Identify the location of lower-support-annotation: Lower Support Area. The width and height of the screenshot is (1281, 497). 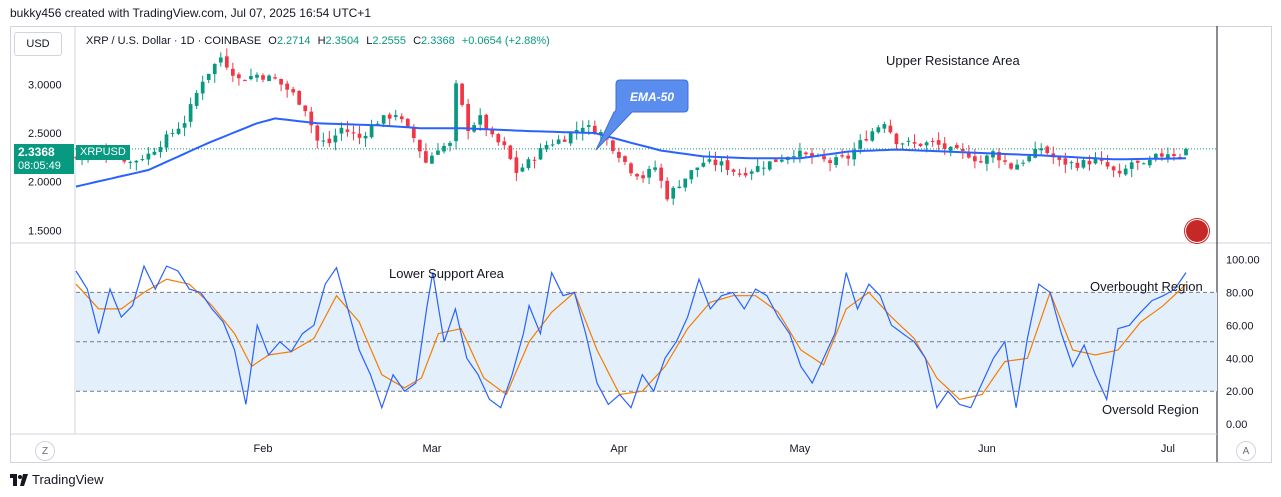
(447, 273).